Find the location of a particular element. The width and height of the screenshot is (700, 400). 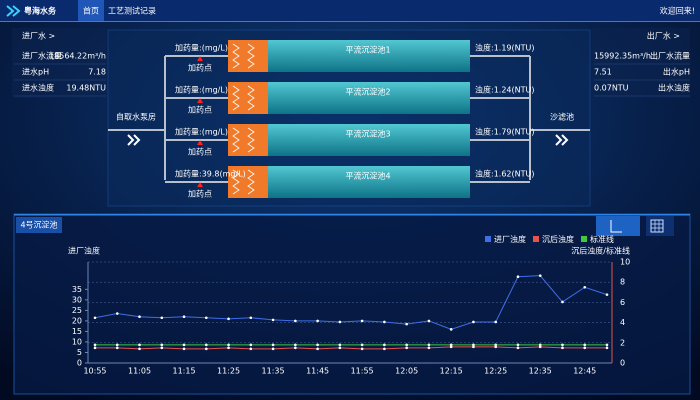

series-line is located at coordinates (351, 302).